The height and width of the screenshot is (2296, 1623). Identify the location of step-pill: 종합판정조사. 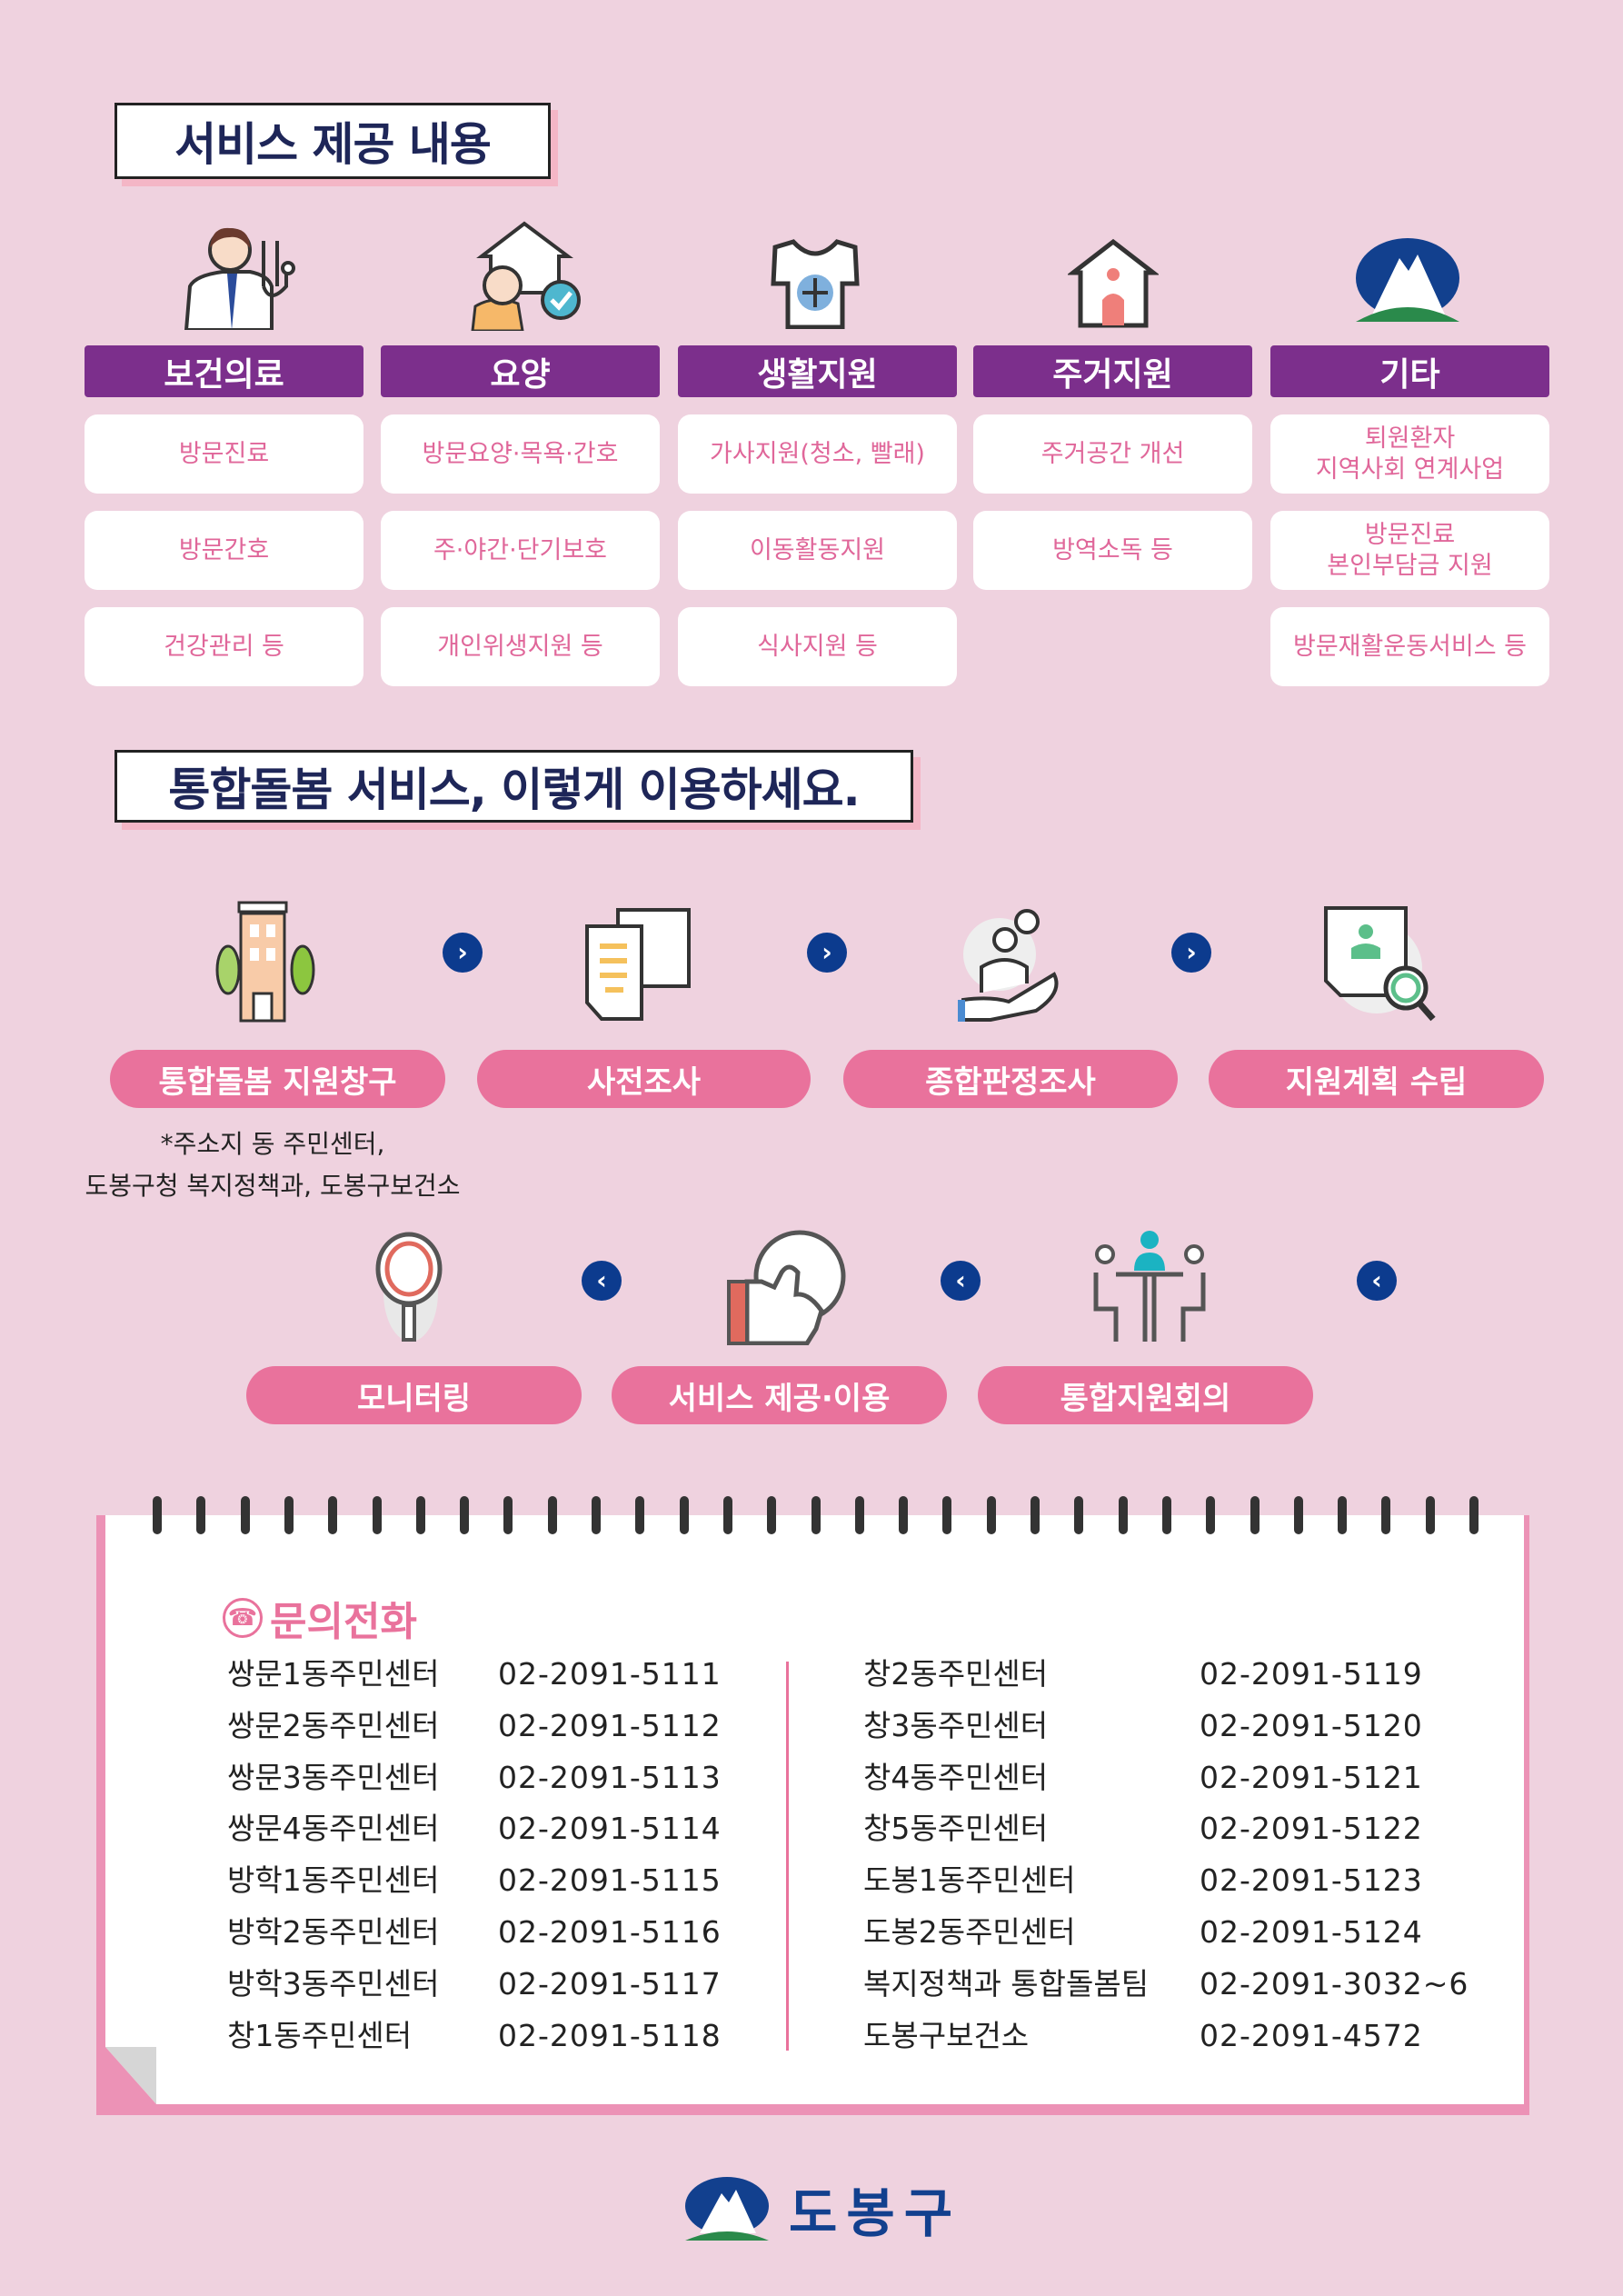
(1011, 1079).